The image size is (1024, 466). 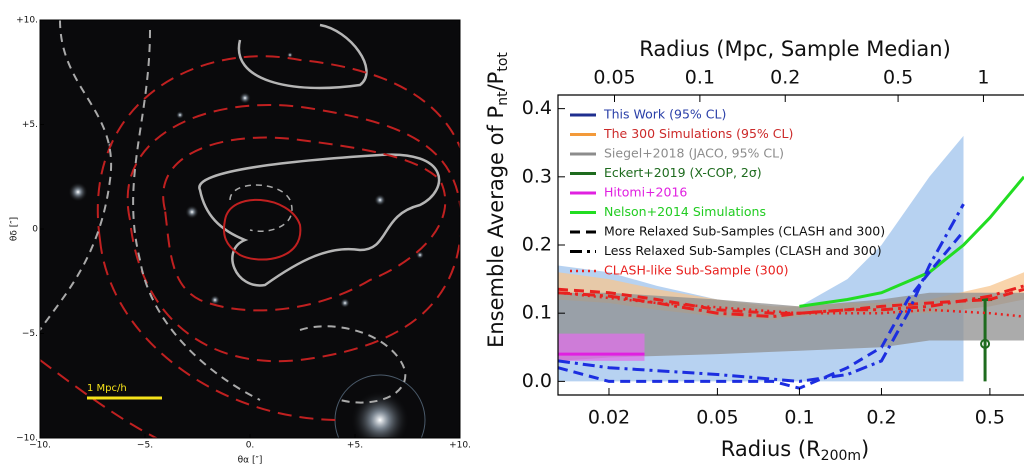 I want to click on legend-label: Eckert+2019 (X-COP, 2σ), so click(x=683, y=172).